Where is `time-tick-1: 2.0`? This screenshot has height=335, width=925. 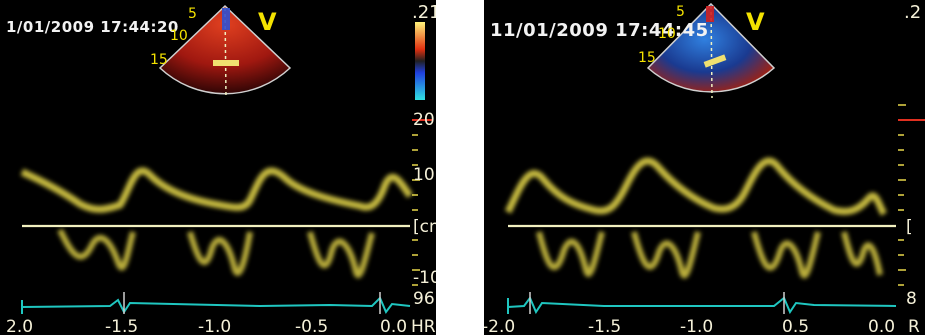 time-tick-1: 2.0 is located at coordinates (20, 326).